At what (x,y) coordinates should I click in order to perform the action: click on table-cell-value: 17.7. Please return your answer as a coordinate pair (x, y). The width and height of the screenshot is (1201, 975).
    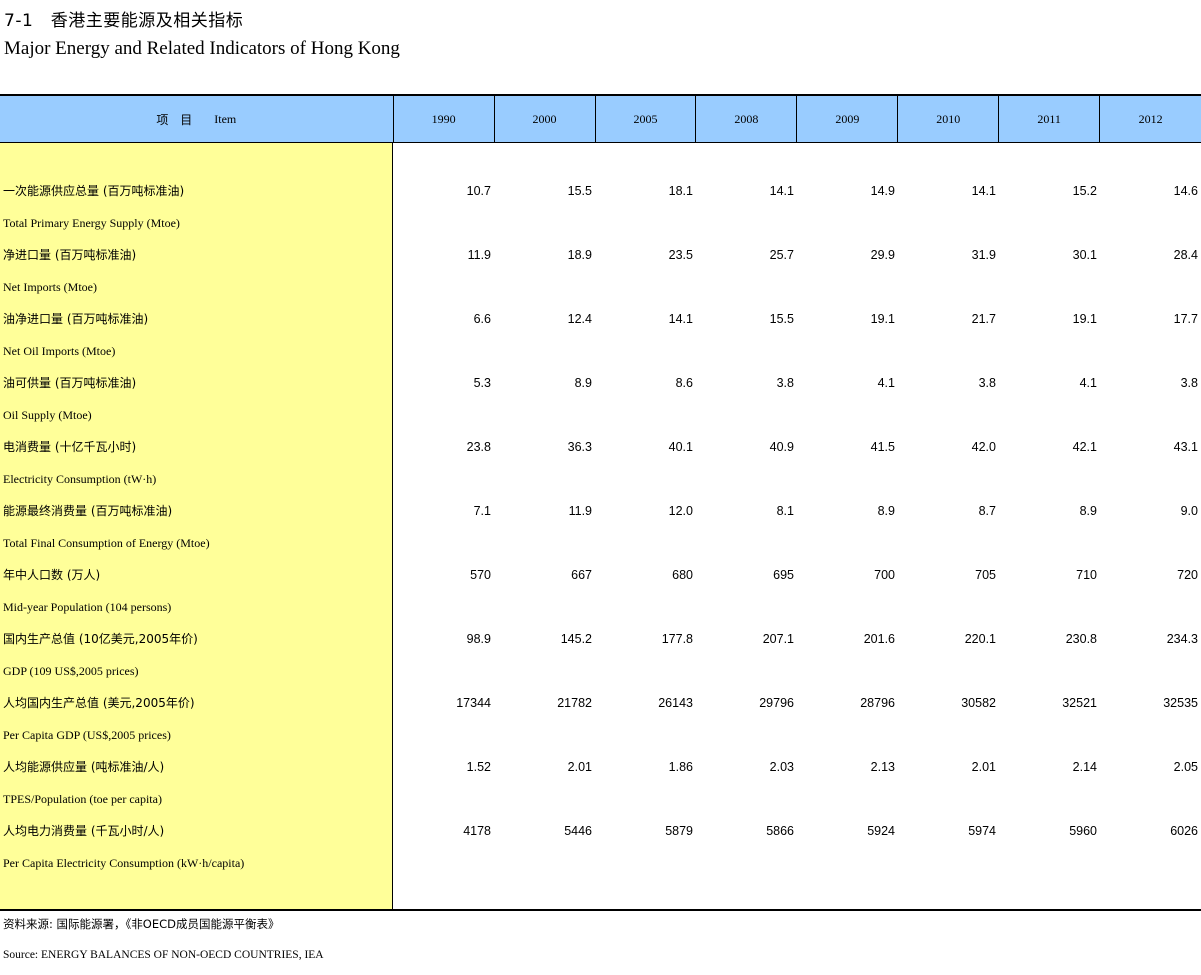
    Looking at the image, I should click on (1185, 319).